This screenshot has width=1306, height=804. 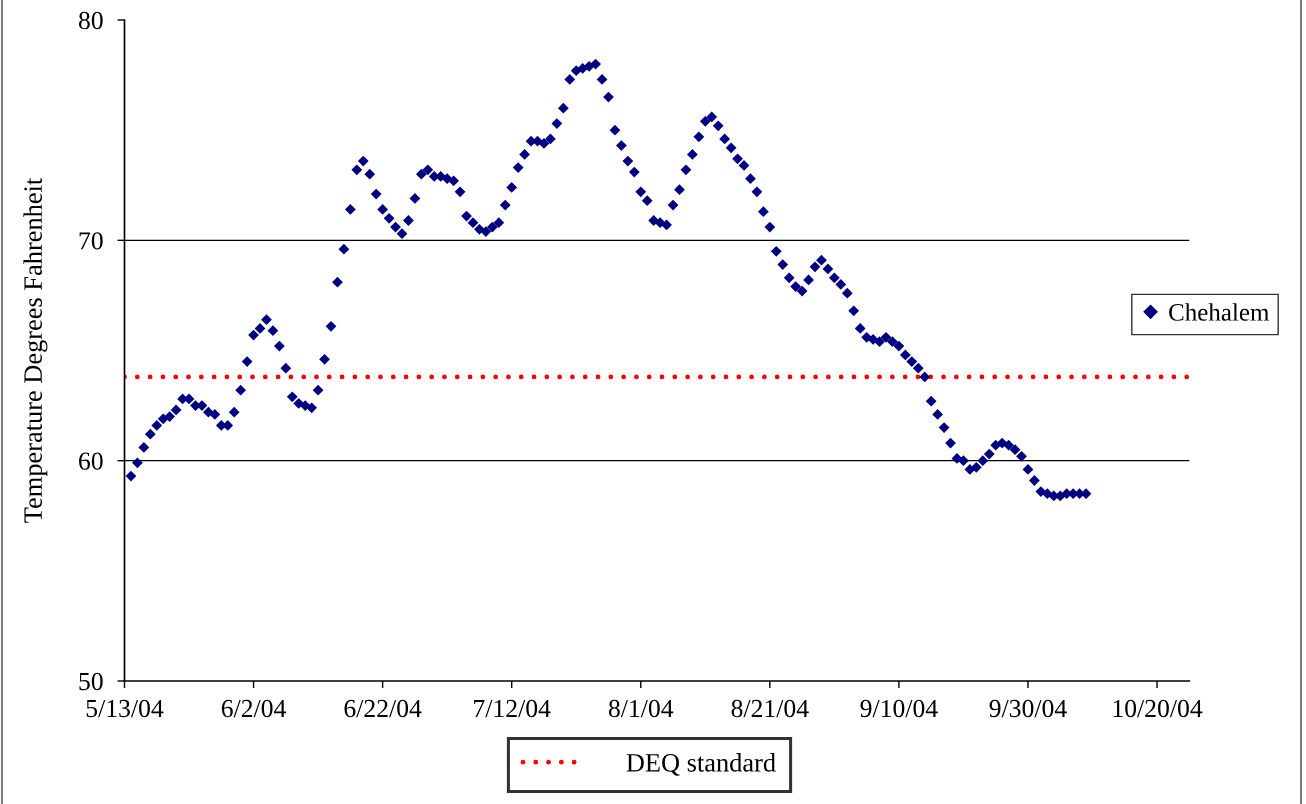 What do you see at coordinates (770, 708) in the screenshot?
I see `x-tick-label: 8/21/04` at bounding box center [770, 708].